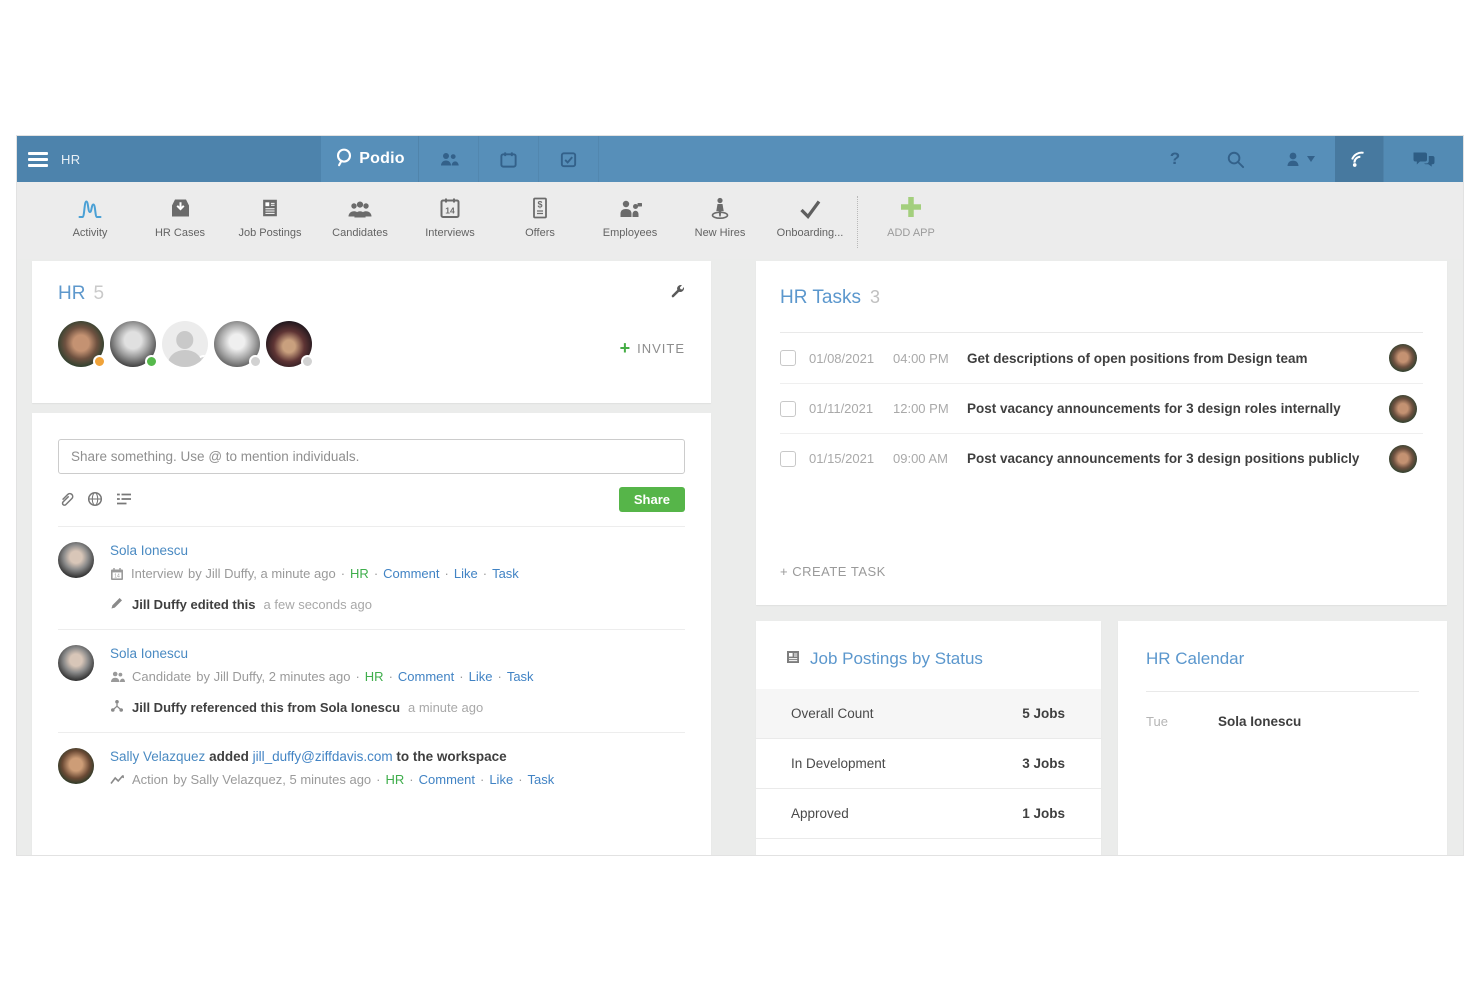  Describe the element at coordinates (838, 763) in the screenshot. I see `job-row-label: In Development` at that location.